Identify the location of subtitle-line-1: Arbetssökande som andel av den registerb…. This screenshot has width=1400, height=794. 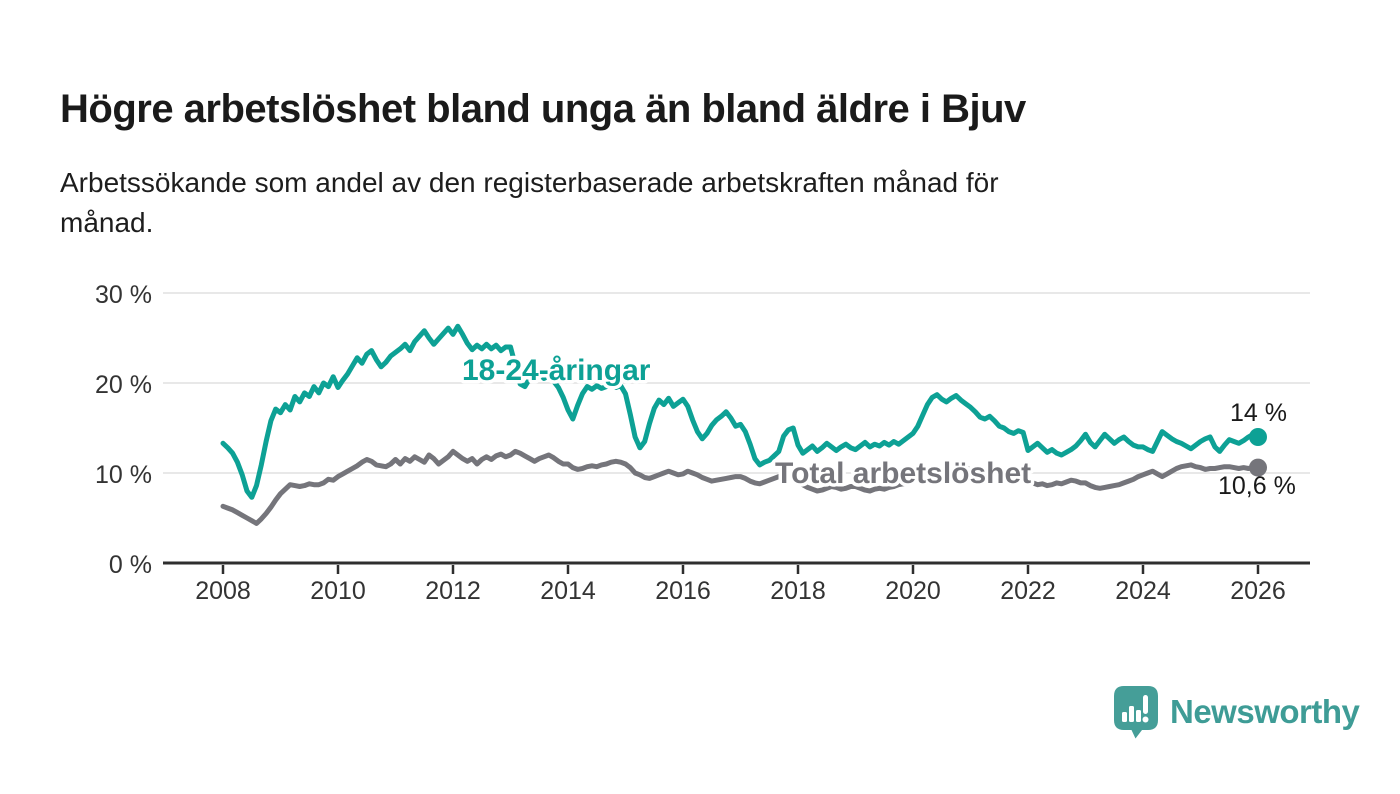
(529, 182).